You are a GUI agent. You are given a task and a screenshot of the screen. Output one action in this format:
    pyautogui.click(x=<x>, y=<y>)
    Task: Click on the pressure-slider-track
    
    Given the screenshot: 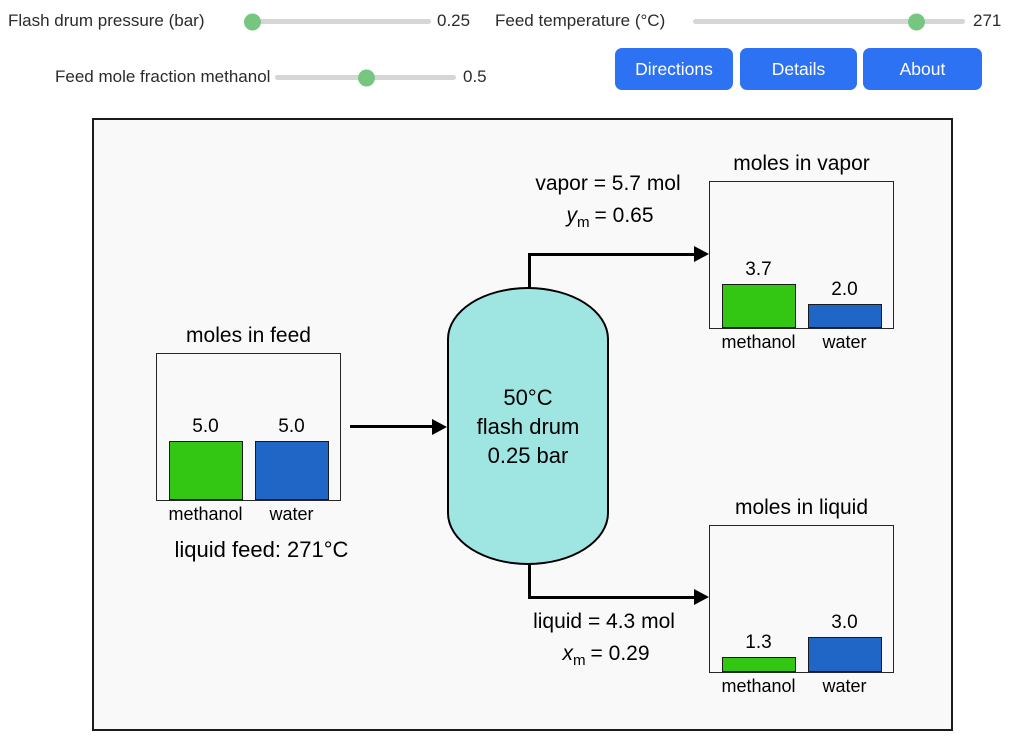 What is the action you would take?
    pyautogui.click(x=337, y=21)
    